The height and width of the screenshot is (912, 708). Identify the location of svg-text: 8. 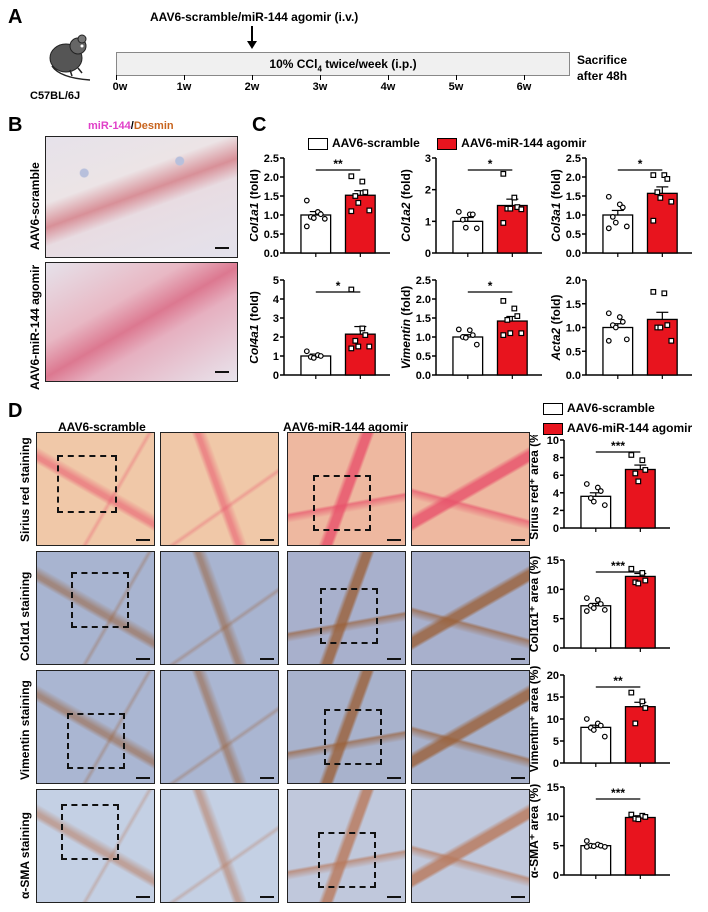
(556, 459).